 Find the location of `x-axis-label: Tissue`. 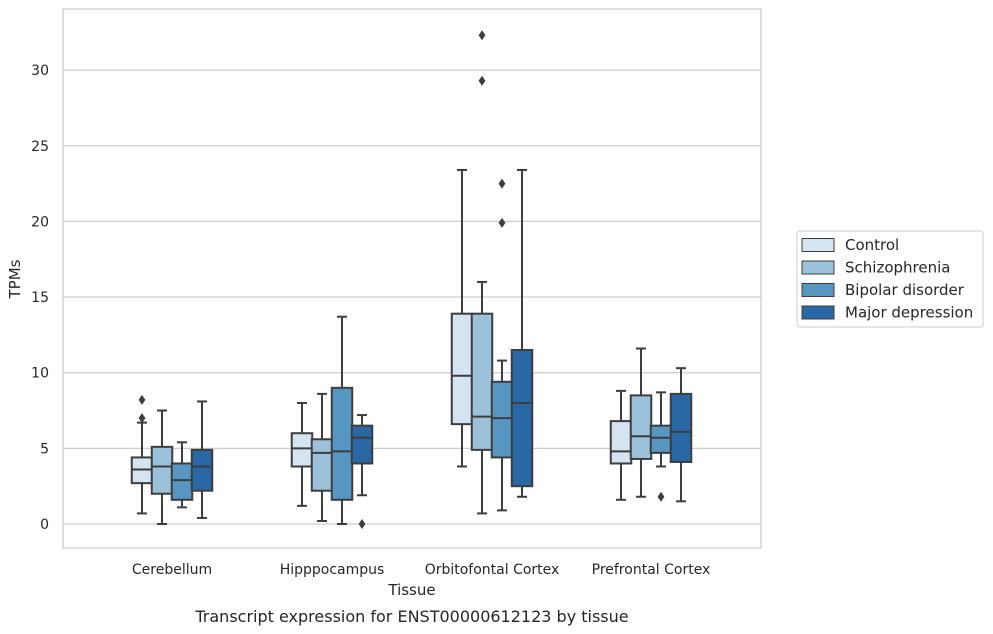

x-axis-label: Tissue is located at coordinates (411, 590).